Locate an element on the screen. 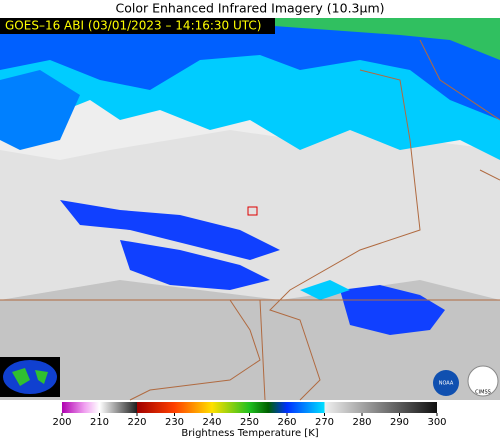  agency-logo is located at coordinates (446, 383).